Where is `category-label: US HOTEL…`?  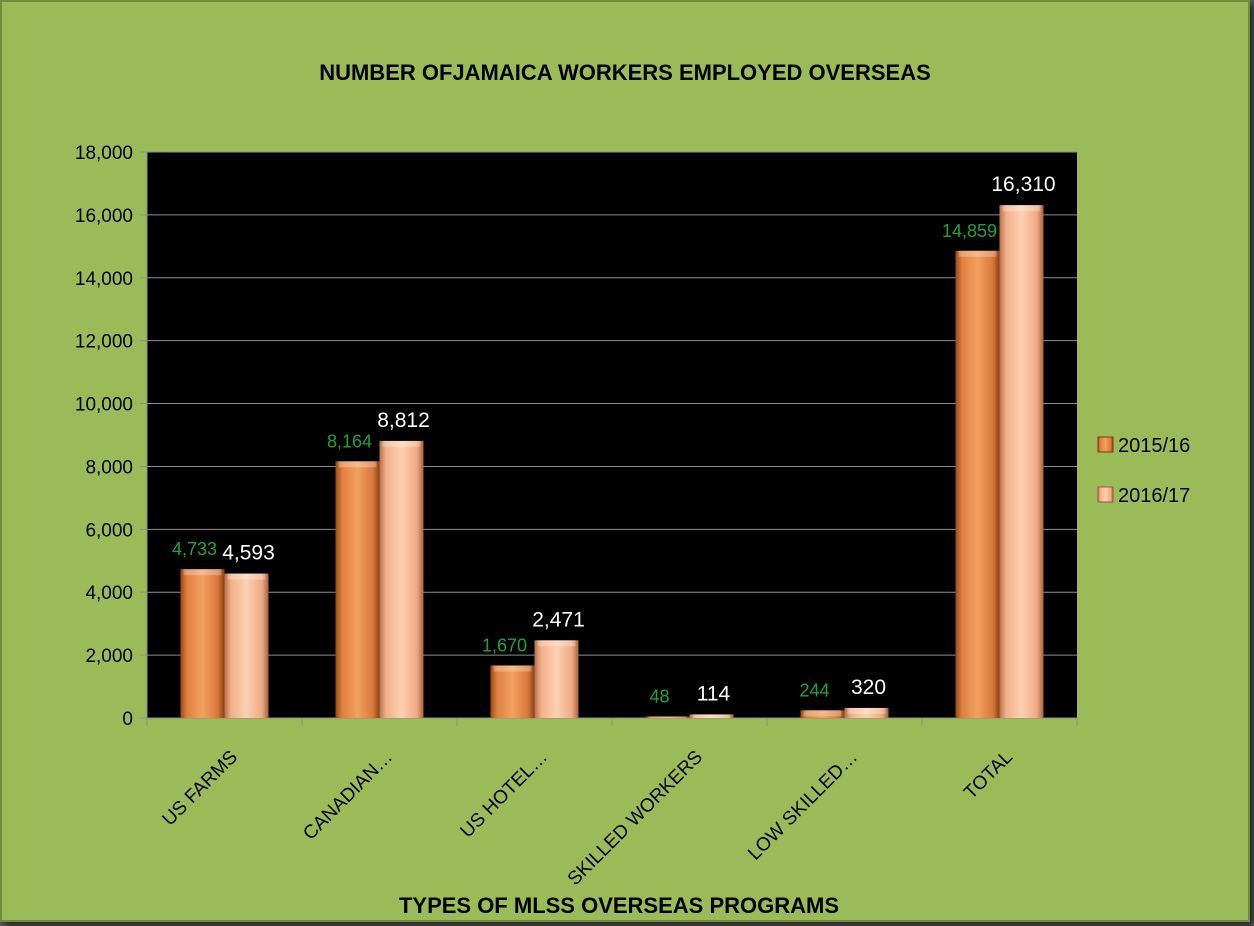
category-label: US HOTEL… is located at coordinates (504, 794).